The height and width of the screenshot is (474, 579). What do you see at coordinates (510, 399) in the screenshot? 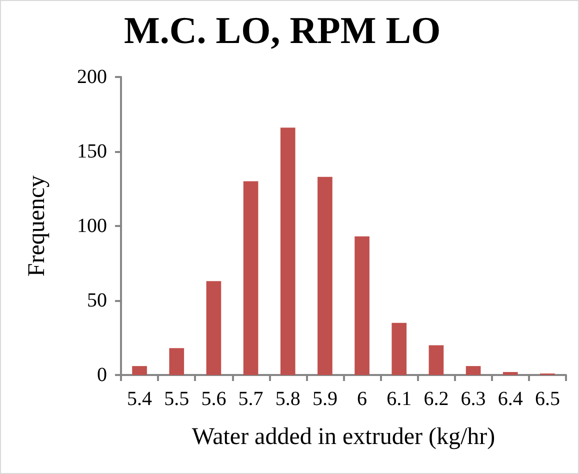
I see `x-tick-label: 6.4` at bounding box center [510, 399].